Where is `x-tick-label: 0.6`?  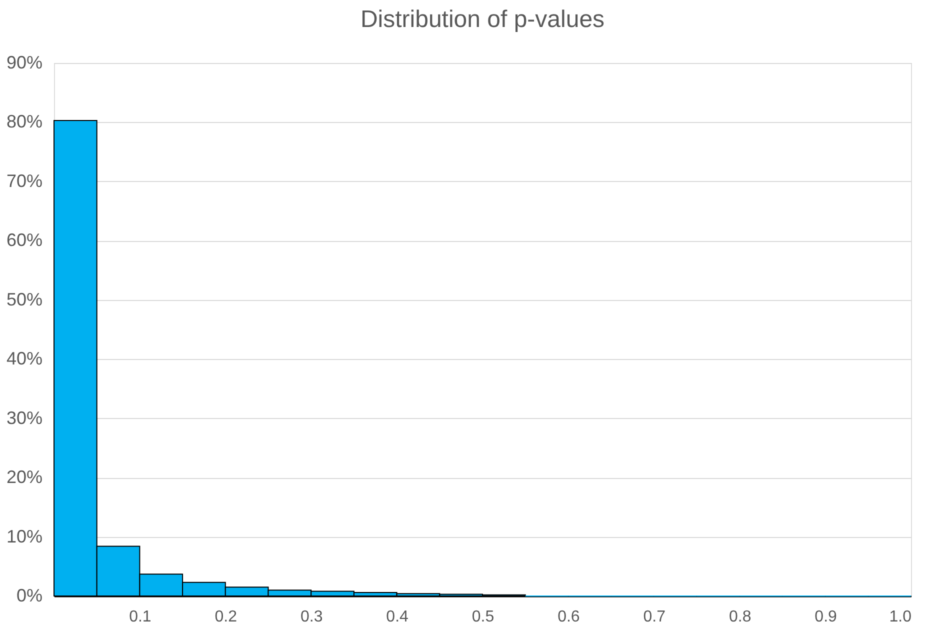
x-tick-label: 0.6 is located at coordinates (569, 617).